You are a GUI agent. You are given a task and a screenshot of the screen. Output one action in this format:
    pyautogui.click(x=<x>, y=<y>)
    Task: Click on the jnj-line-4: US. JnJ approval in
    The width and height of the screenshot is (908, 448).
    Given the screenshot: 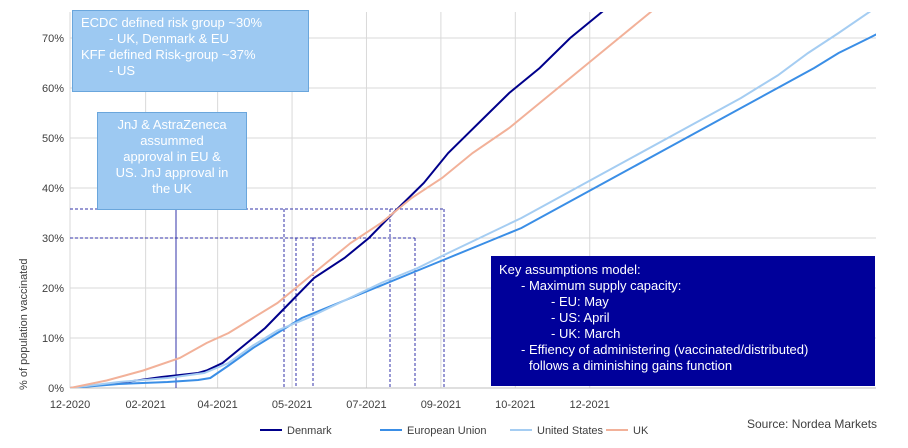 What is the action you would take?
    pyautogui.click(x=172, y=172)
    